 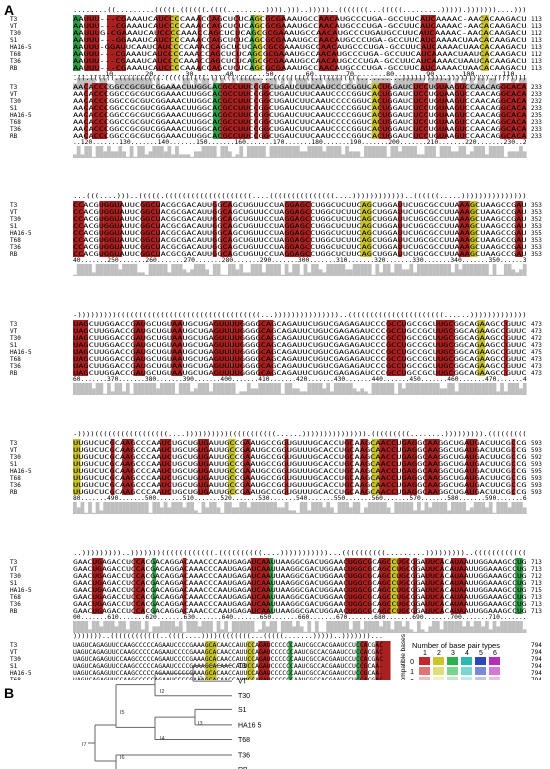 What do you see at coordinates (439, 653) in the screenshot?
I see `legend-column-label: 2` at bounding box center [439, 653].